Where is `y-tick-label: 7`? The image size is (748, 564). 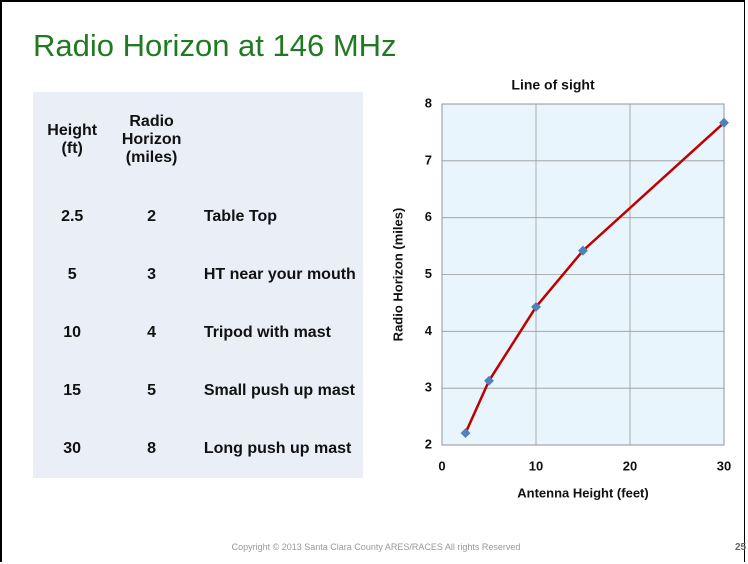 y-tick-label: 7 is located at coordinates (428, 159).